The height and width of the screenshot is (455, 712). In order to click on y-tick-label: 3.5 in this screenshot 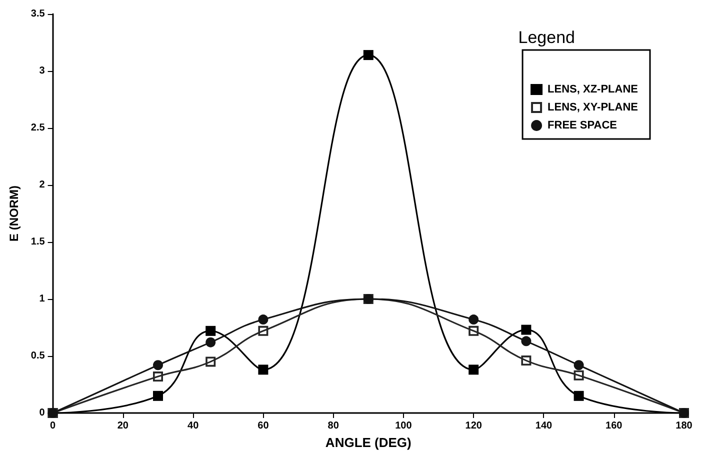, I will do `click(38, 14)`.